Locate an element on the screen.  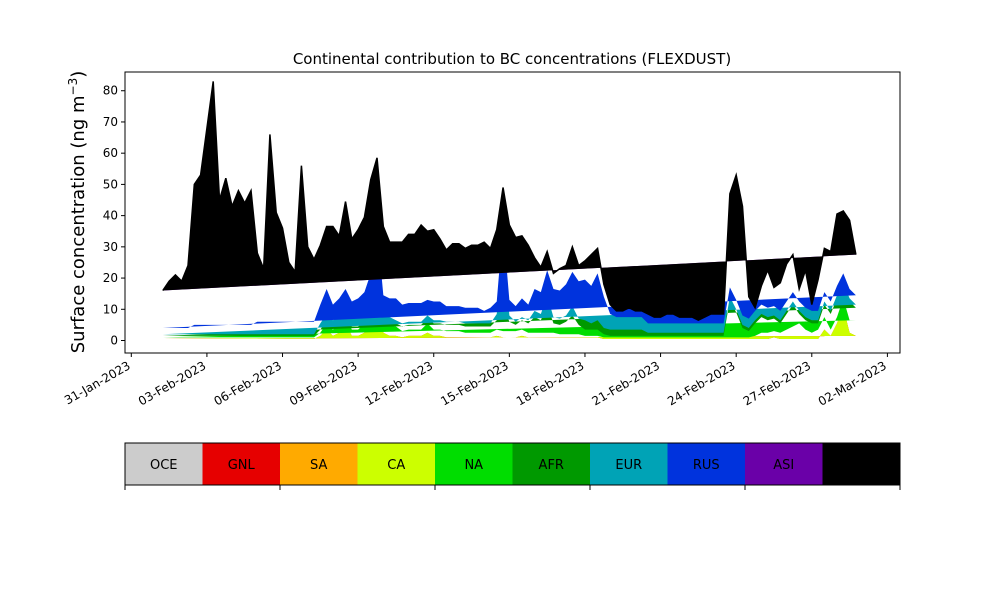
legend-label-sa: SA is located at coordinates (318, 465).